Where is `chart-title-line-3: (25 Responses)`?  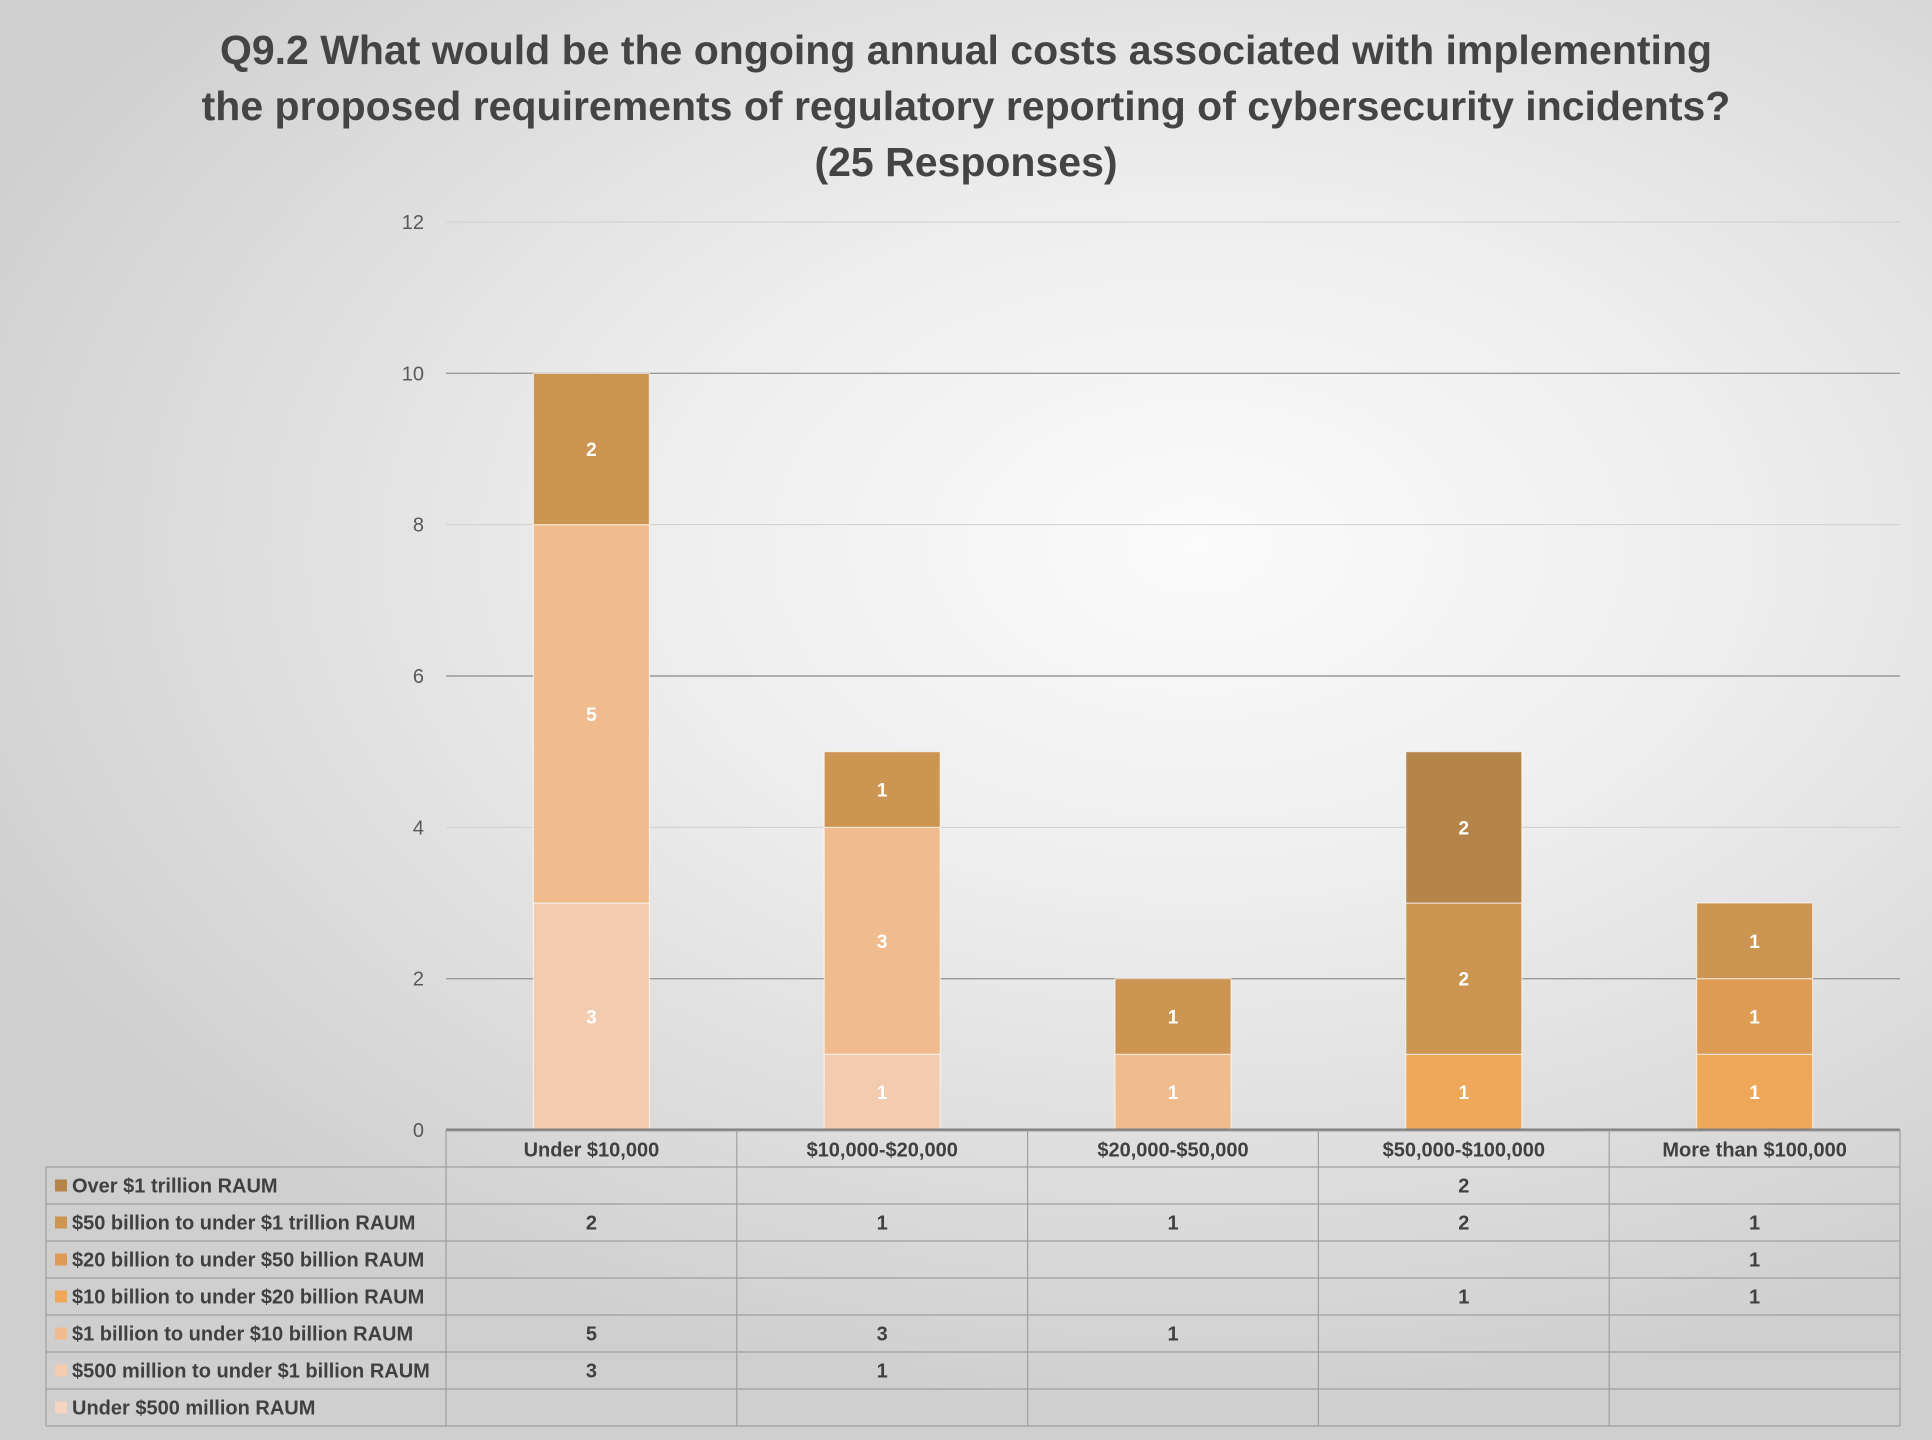
chart-title-line-3: (25 Responses) is located at coordinates (966, 162).